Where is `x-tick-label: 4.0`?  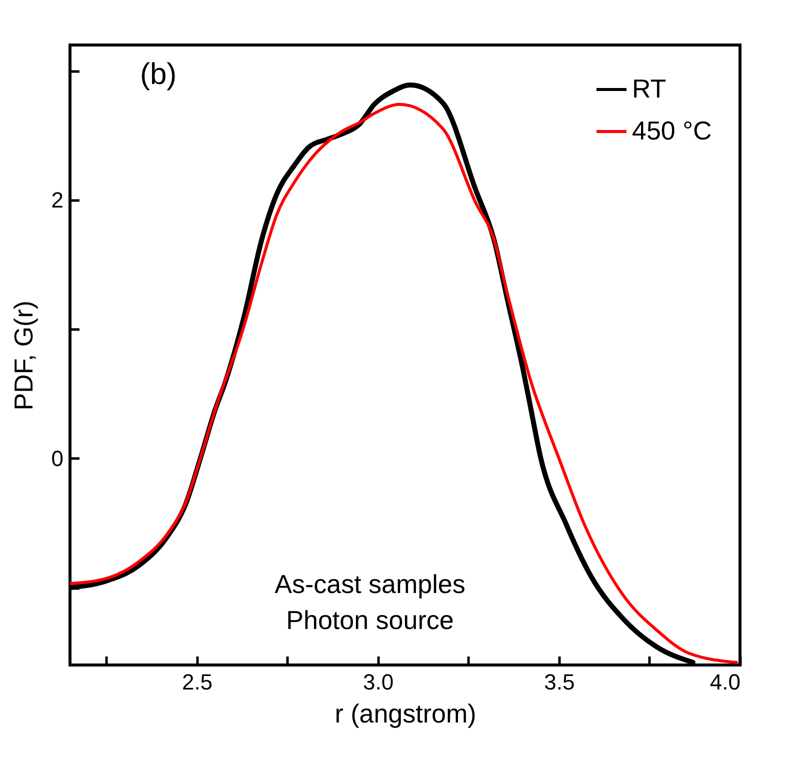 x-tick-label: 4.0 is located at coordinates (725, 682).